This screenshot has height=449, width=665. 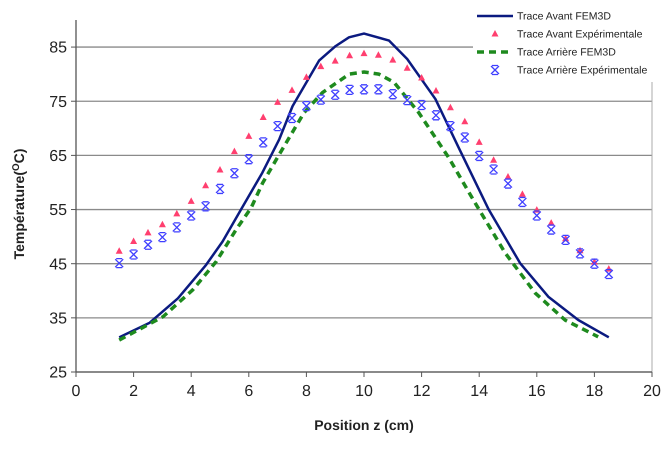 I want to click on y-tick-label: 55, so click(x=58, y=211).